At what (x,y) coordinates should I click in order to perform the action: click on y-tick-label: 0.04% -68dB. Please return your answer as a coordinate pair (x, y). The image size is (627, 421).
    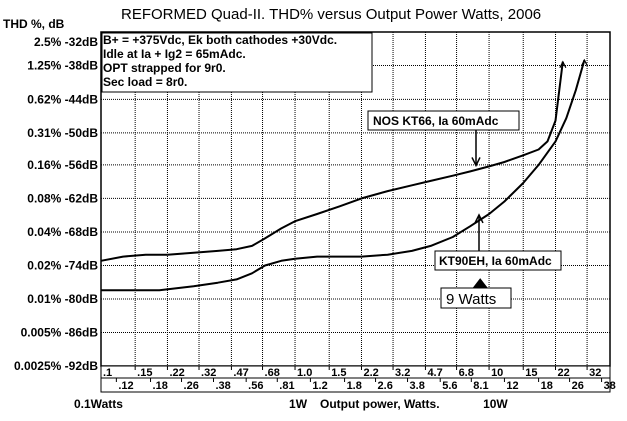
    Looking at the image, I should click on (62, 232).